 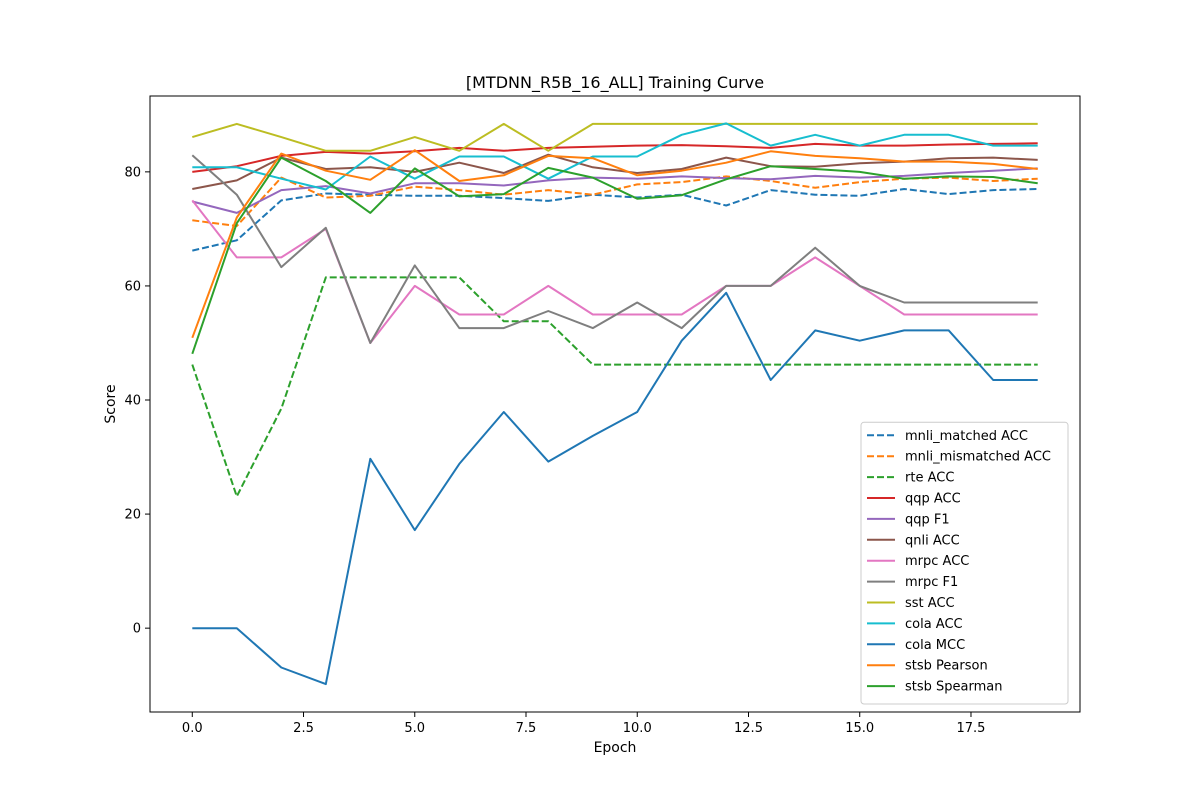 I want to click on series-line-mnli-matched-acc, so click(x=615, y=220).